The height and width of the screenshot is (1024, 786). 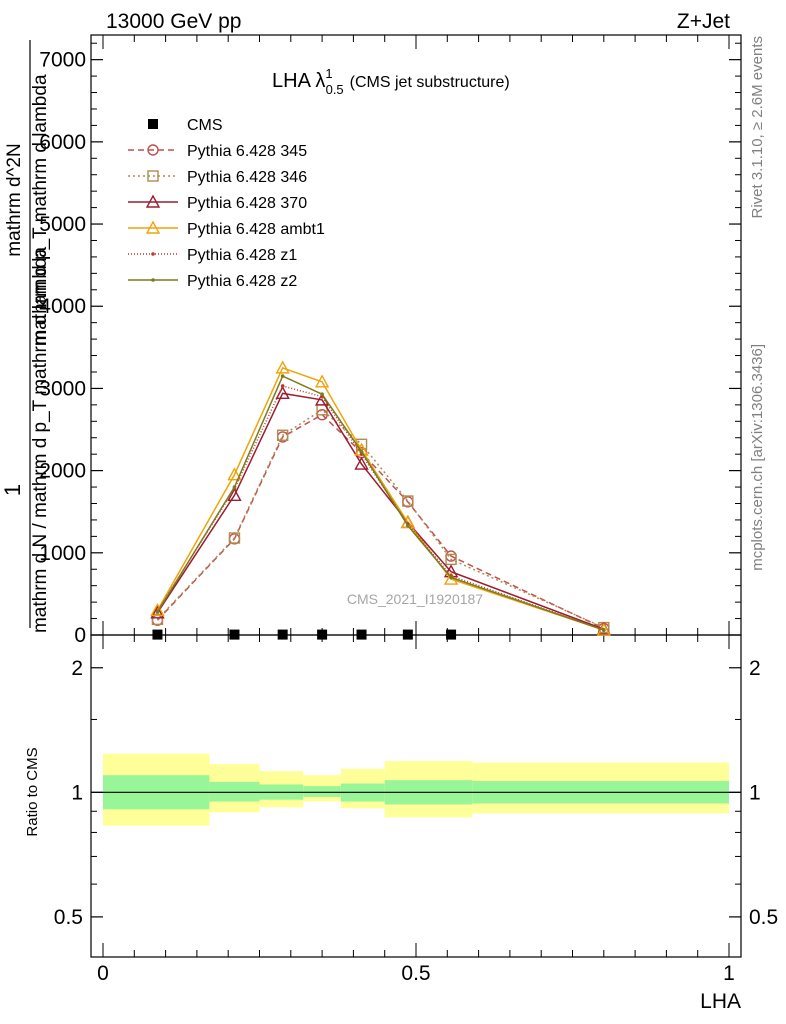 I want to click on y-tick-label: 4000, so click(x=62, y=306).